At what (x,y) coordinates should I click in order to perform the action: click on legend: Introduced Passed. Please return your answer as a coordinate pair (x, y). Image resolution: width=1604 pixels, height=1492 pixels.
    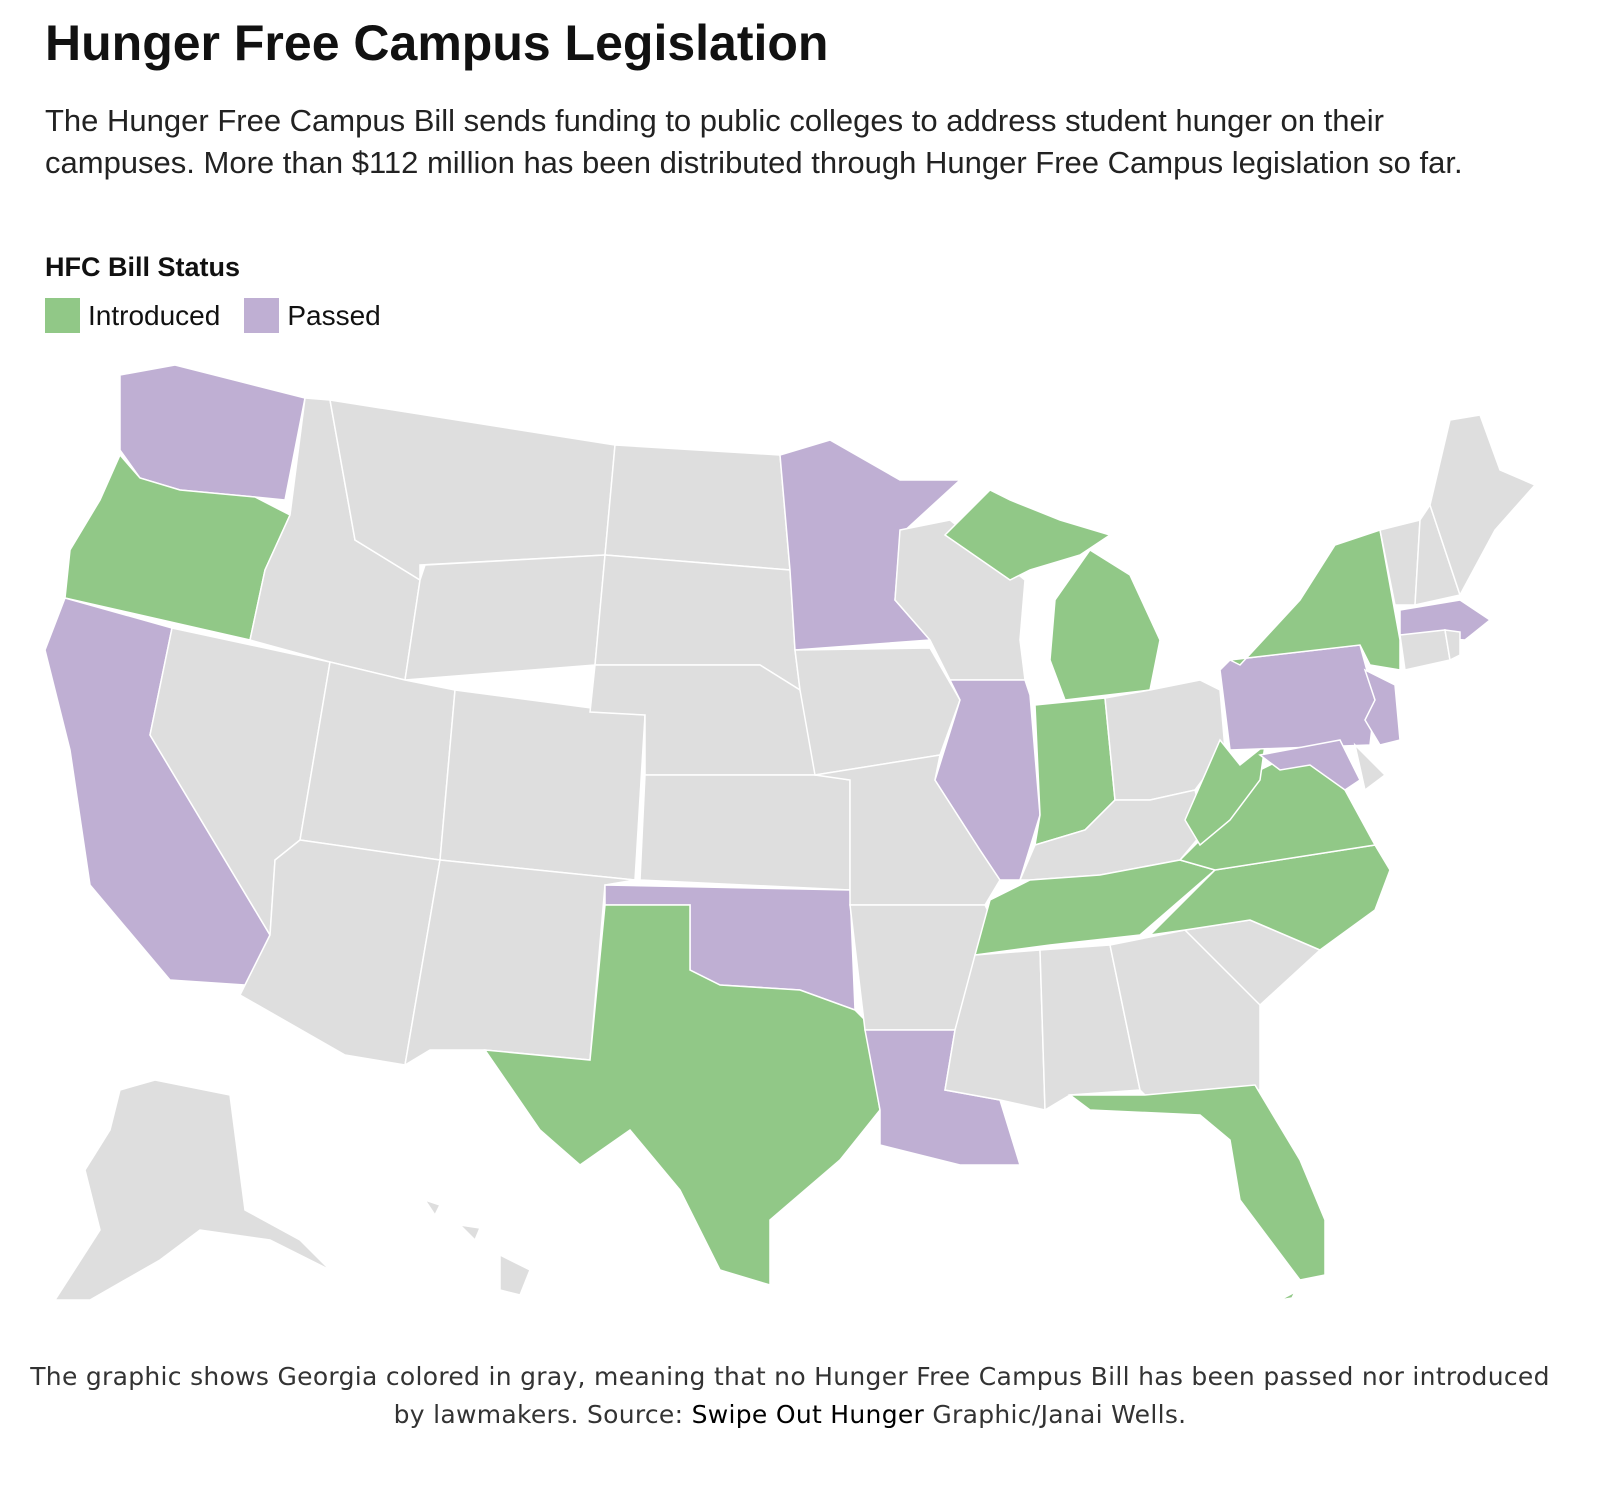
    Looking at the image, I should click on (213, 315).